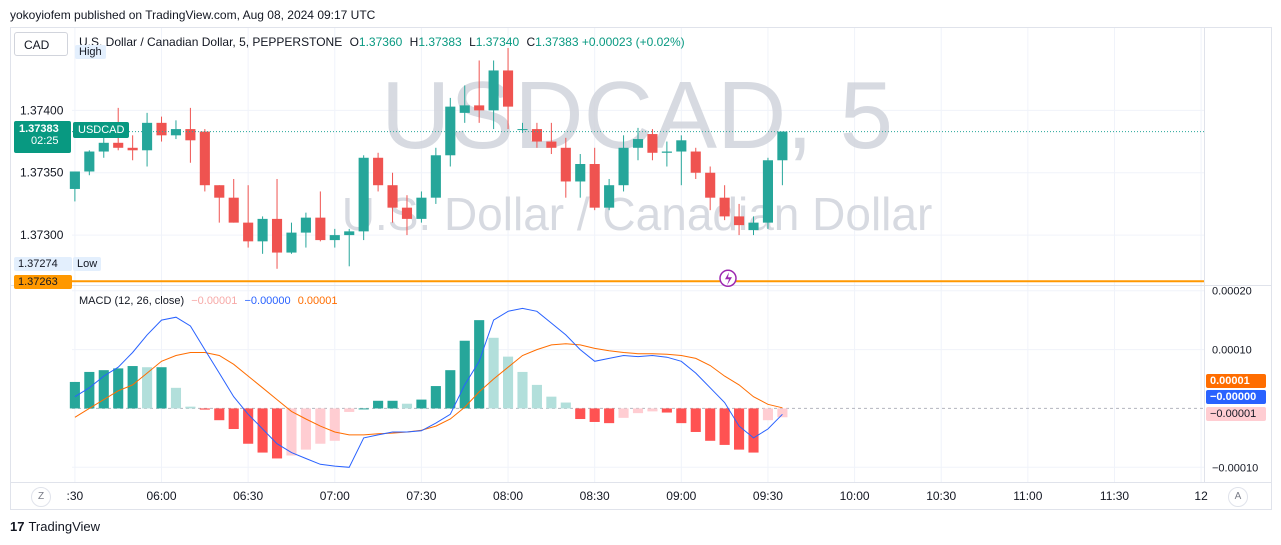 Image resolution: width=1281 pixels, height=545 pixels. Describe the element at coordinates (41, 497) in the screenshot. I see `zoom-button: Z` at that location.